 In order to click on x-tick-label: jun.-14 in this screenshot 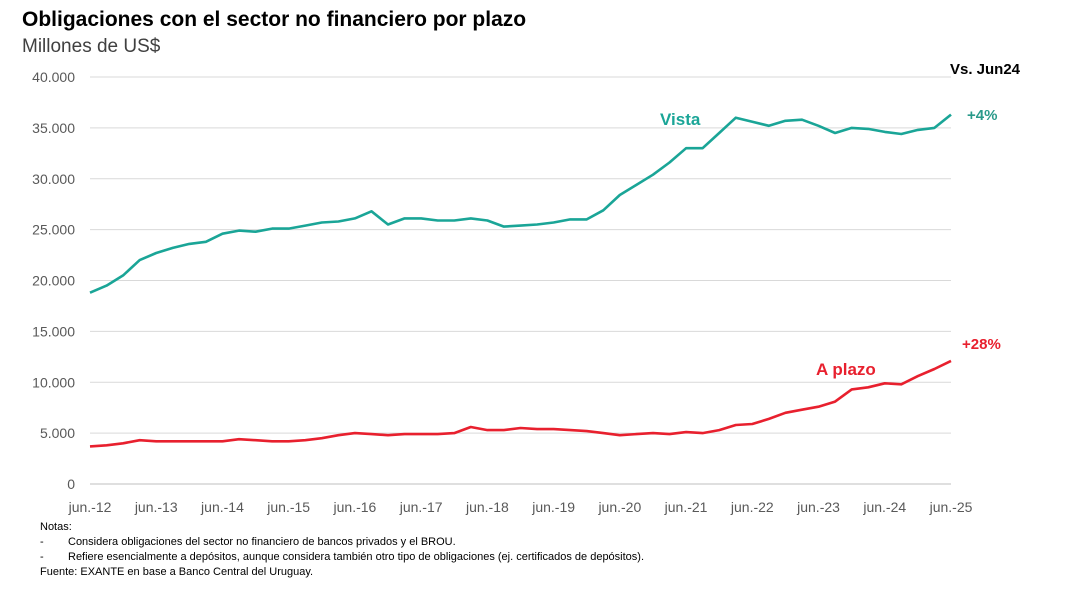, I will do `click(222, 507)`.